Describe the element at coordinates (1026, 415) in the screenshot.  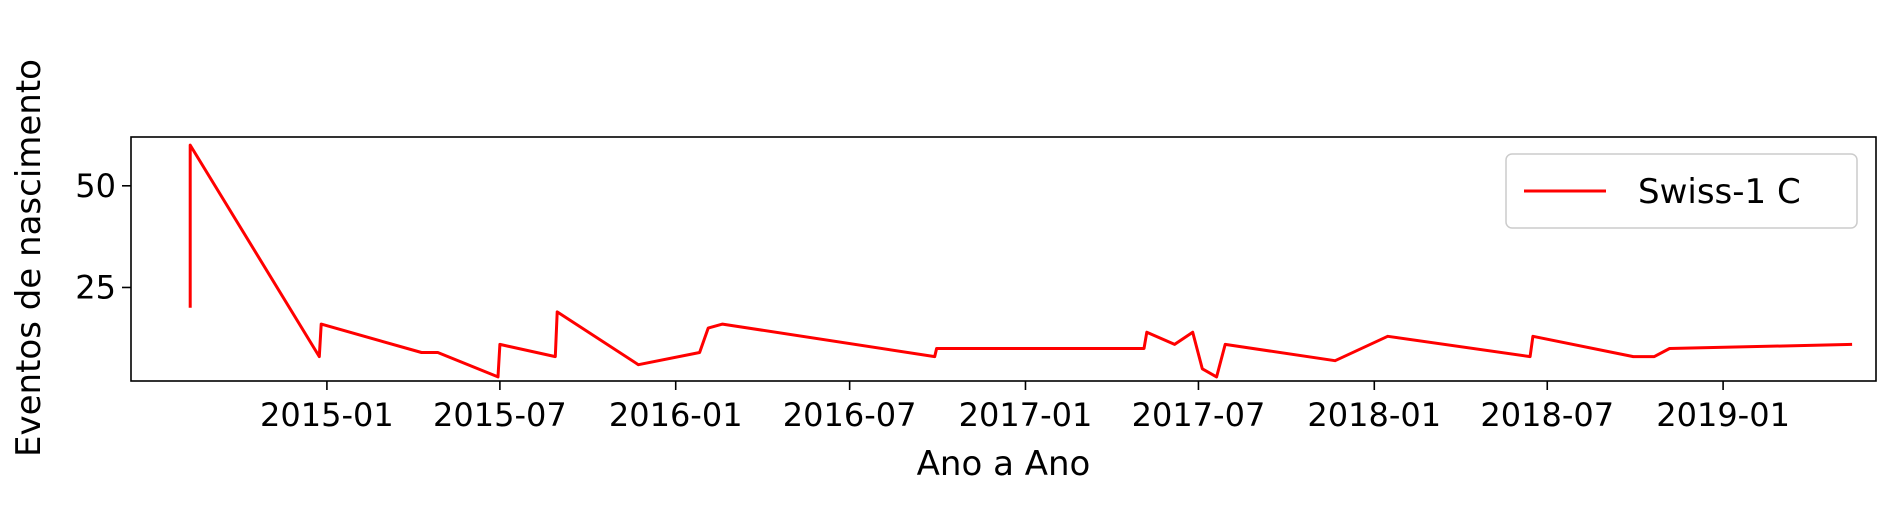
I see `x-tick-label: 2017-01` at that location.